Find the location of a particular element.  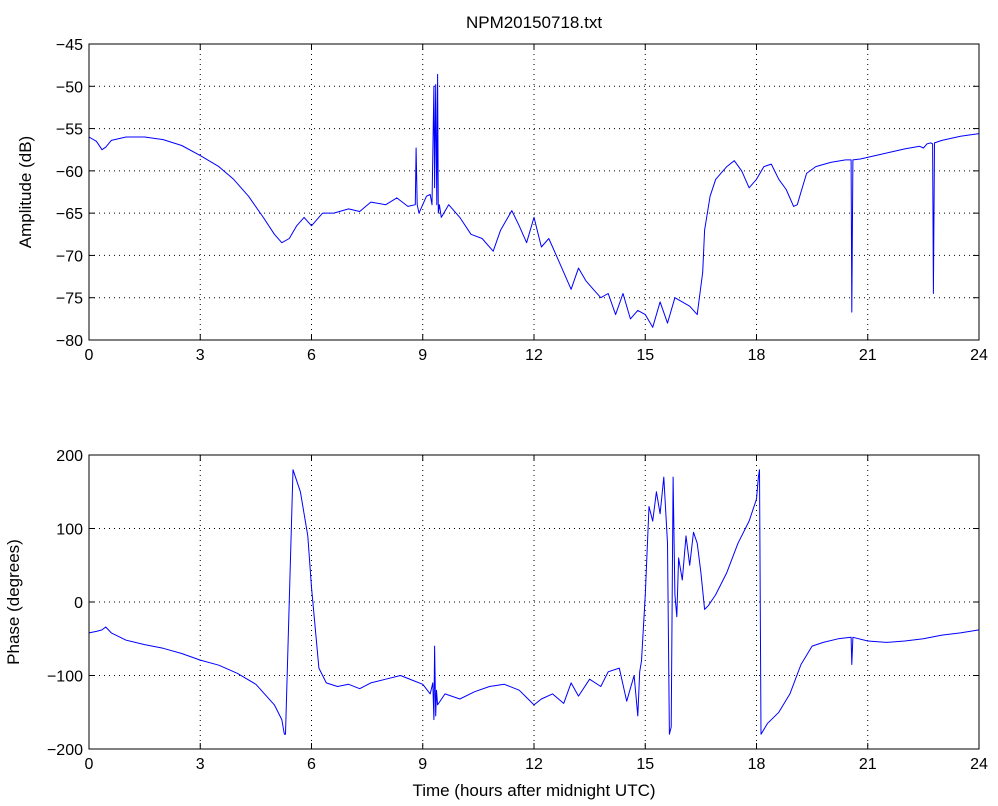

phase-y-tick-label: −100 is located at coordinates (65, 677).